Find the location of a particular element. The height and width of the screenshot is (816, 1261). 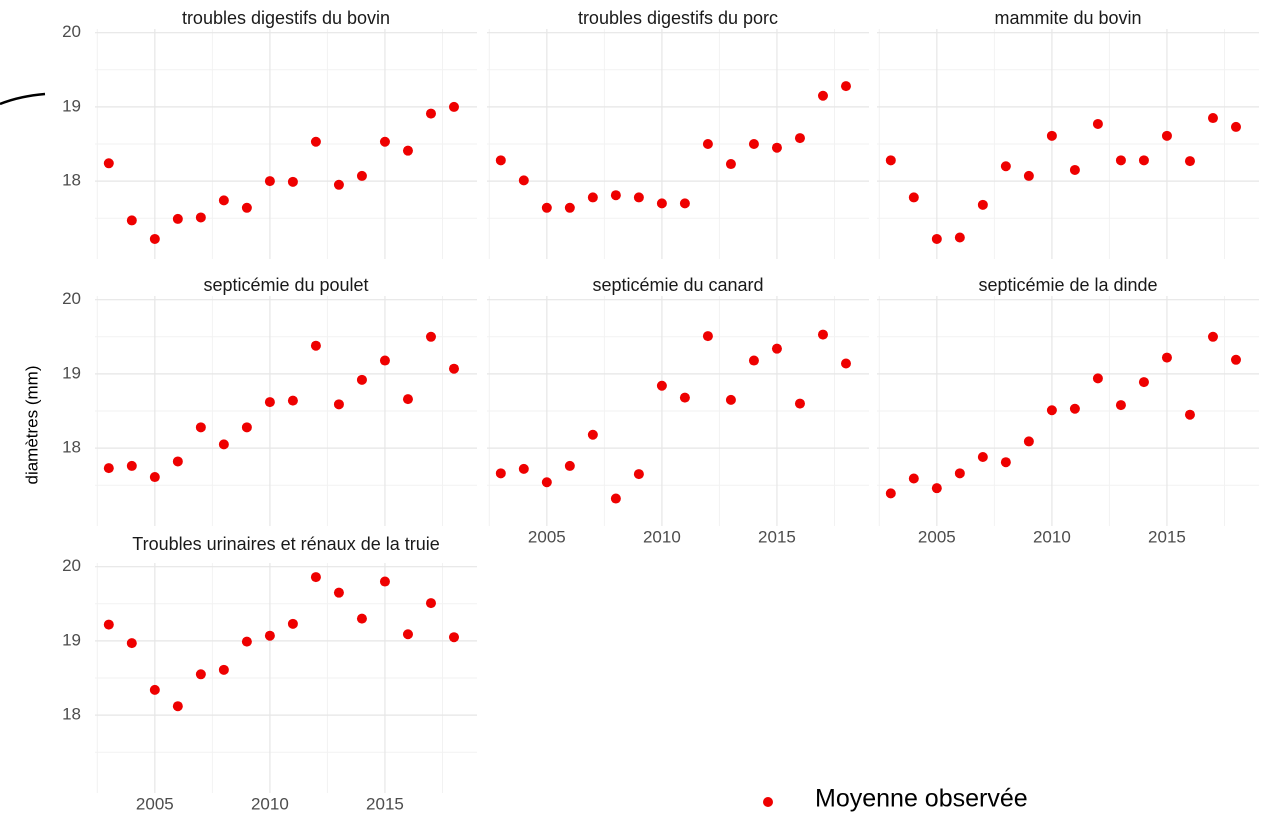

panel-title: troubles digestifs du porc is located at coordinates (678, 18).